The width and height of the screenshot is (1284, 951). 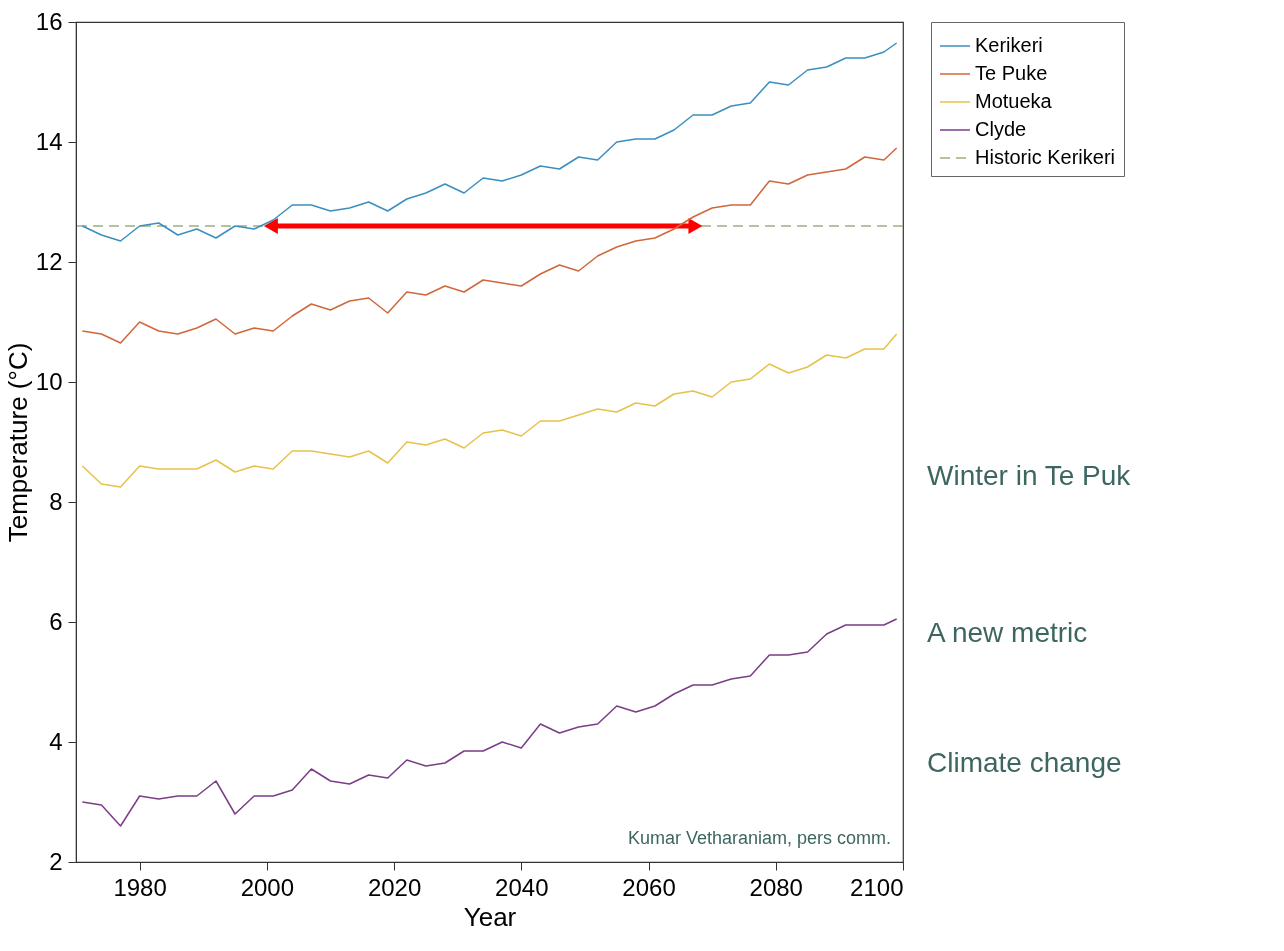 What do you see at coordinates (56, 621) in the screenshot?
I see `y-tick-label: 6` at bounding box center [56, 621].